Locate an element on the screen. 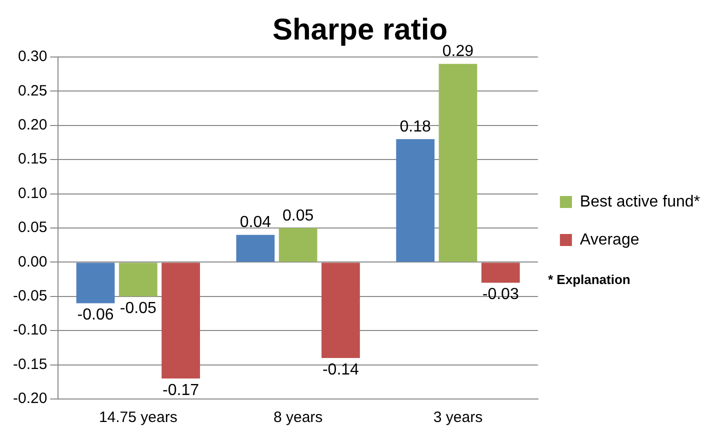 The image size is (720, 447). y-tick-label: 0.00 is located at coordinates (33, 261).